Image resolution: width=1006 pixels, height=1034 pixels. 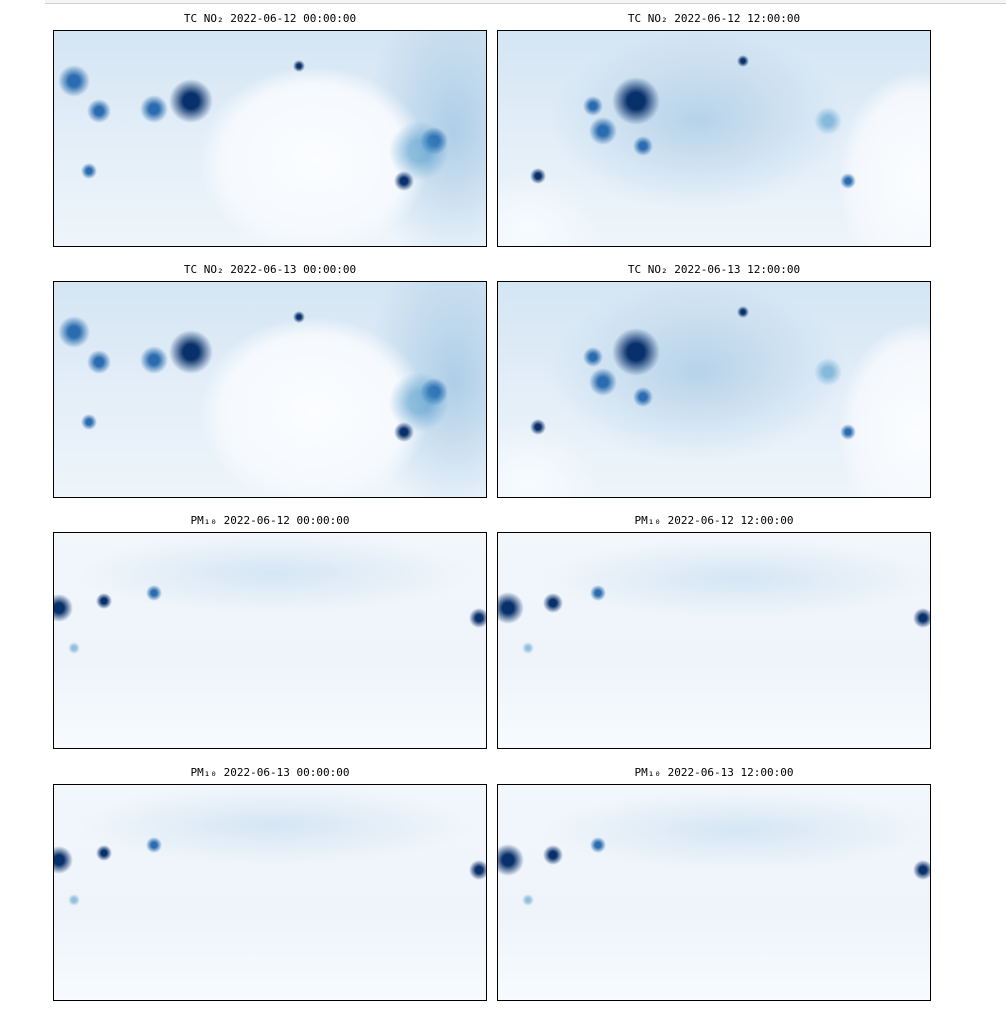 I want to click on panel-title: TC NO₂ 2022-06-12 12:00:00, so click(x=714, y=18).